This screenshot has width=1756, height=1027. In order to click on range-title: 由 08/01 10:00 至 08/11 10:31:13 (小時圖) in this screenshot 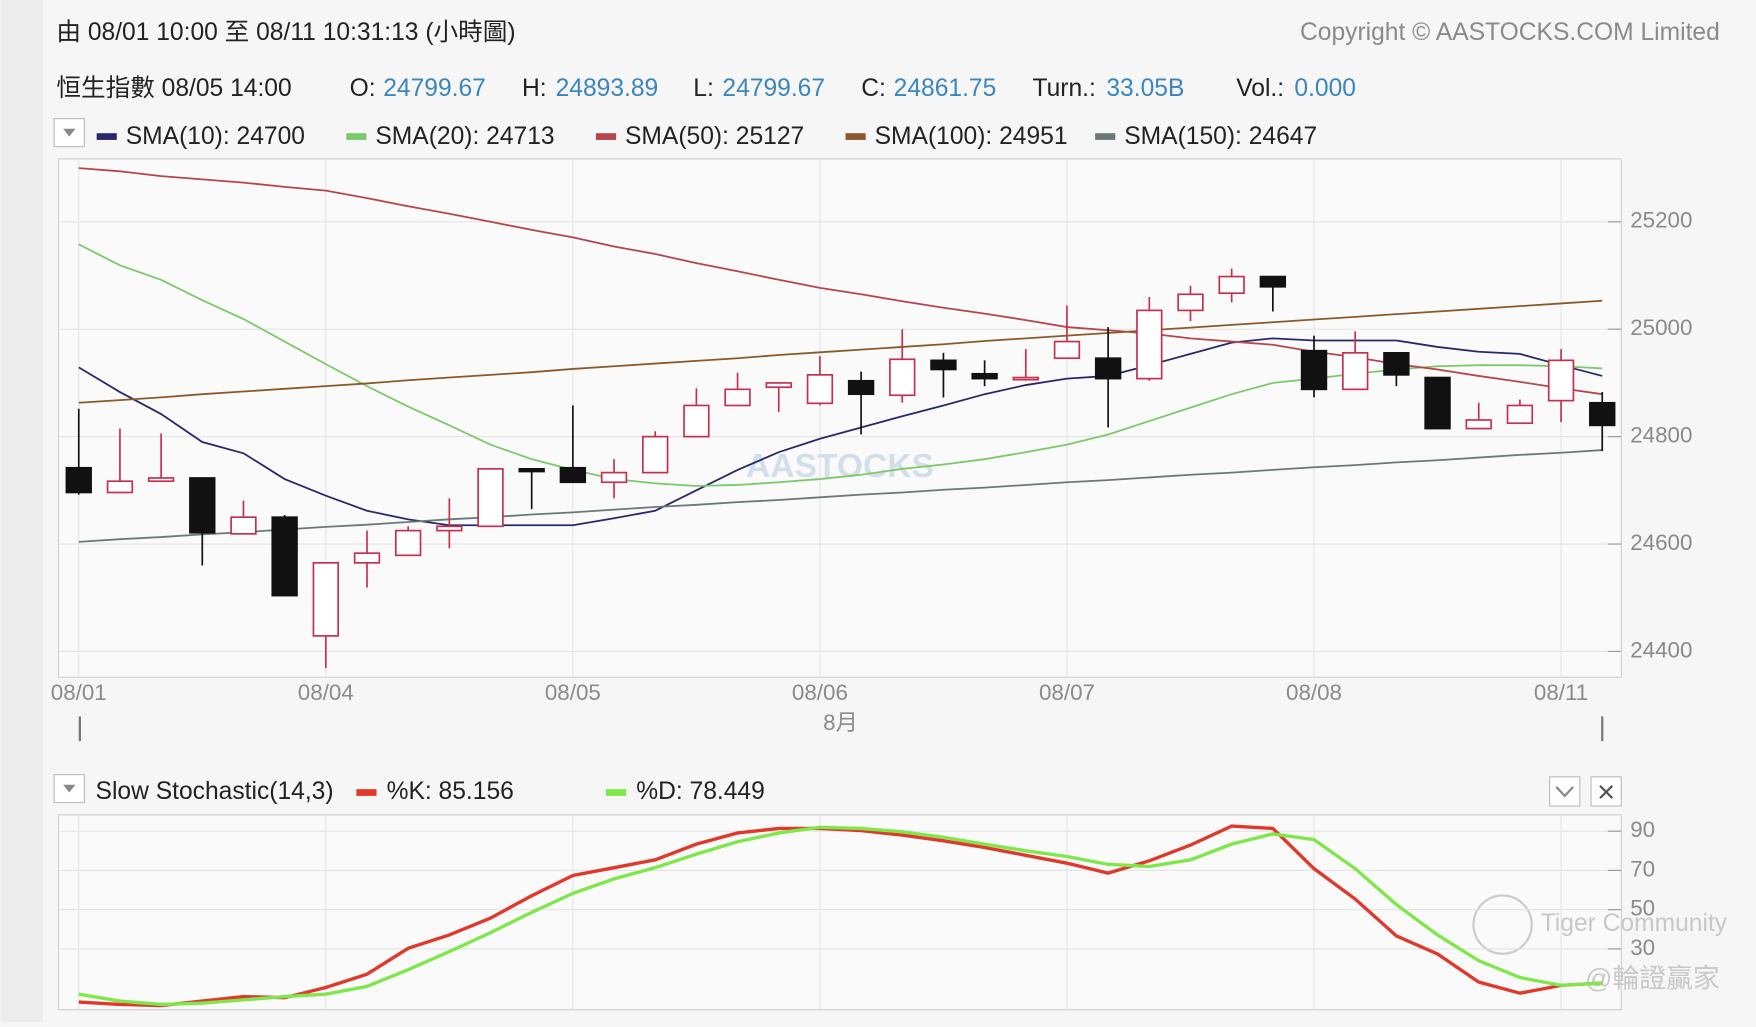, I will do `click(285, 32)`.